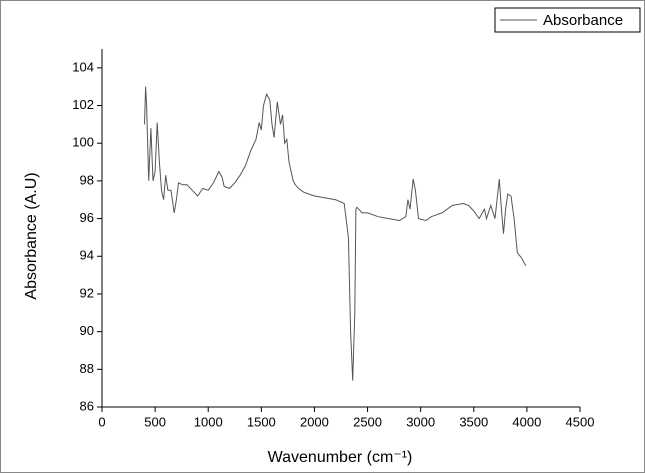 Image resolution: width=645 pixels, height=473 pixels. Describe the element at coordinates (583, 20) in the screenshot. I see `legend-label: Absorbance` at that location.